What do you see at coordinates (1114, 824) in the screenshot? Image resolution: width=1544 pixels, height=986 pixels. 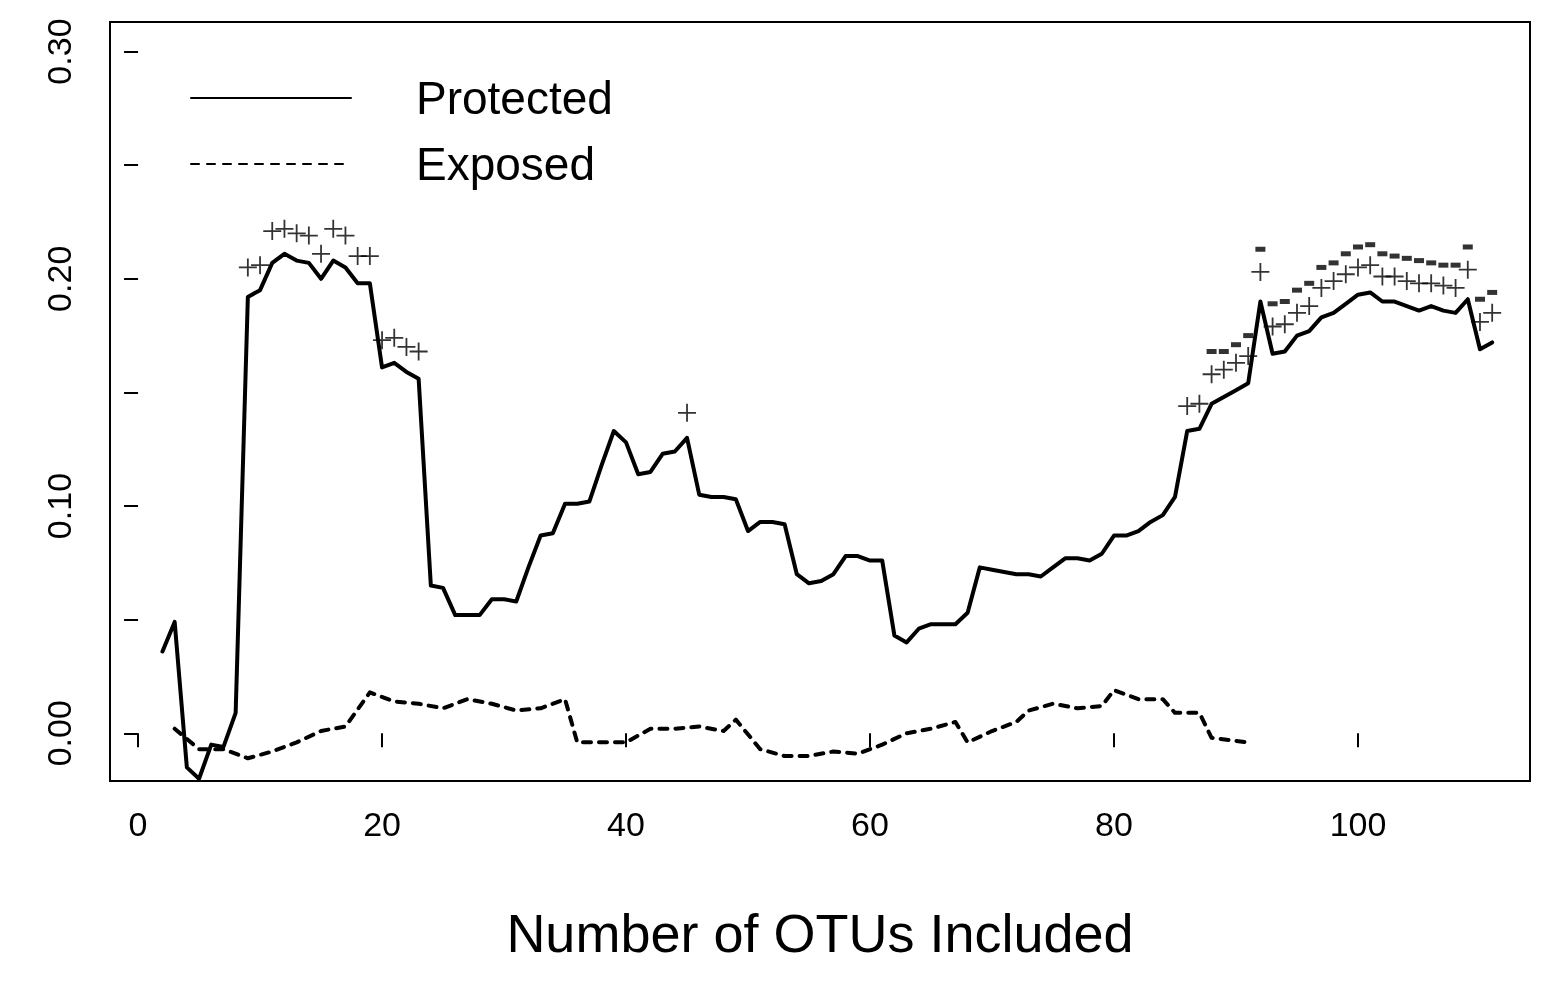 I see `x-tick-label: 80` at bounding box center [1114, 824].